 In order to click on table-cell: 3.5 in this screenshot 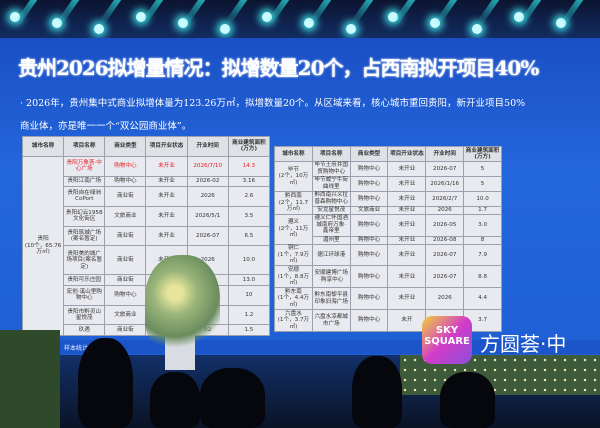, I will do `click(249, 216)`.